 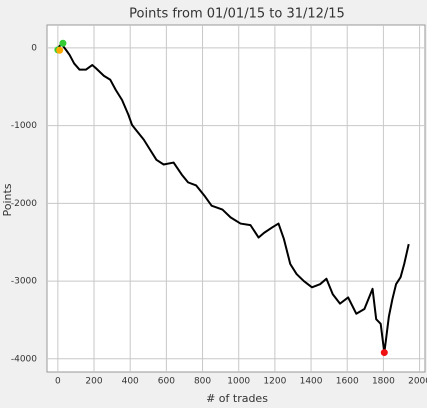 What do you see at coordinates (202, 382) in the screenshot?
I see `x-tick-label: 800` at bounding box center [202, 382].